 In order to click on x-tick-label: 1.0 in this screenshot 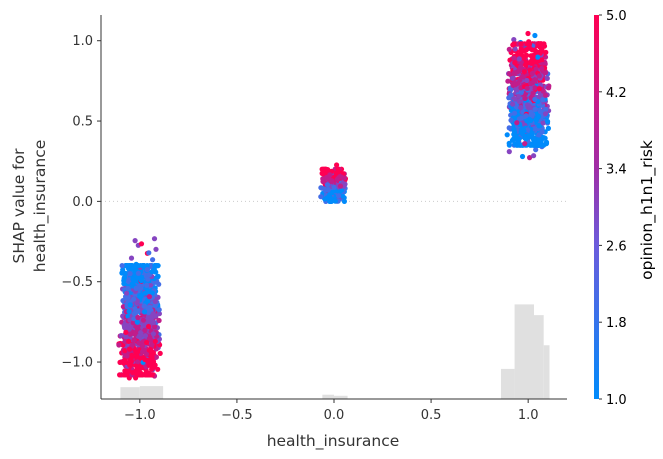, I will do `click(528, 415)`.